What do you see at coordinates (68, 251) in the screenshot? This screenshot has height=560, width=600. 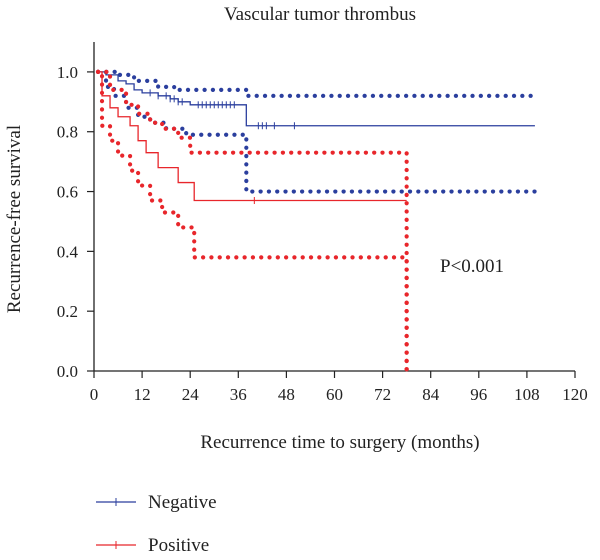 I see `y-tick-label: 0.4` at bounding box center [68, 251].